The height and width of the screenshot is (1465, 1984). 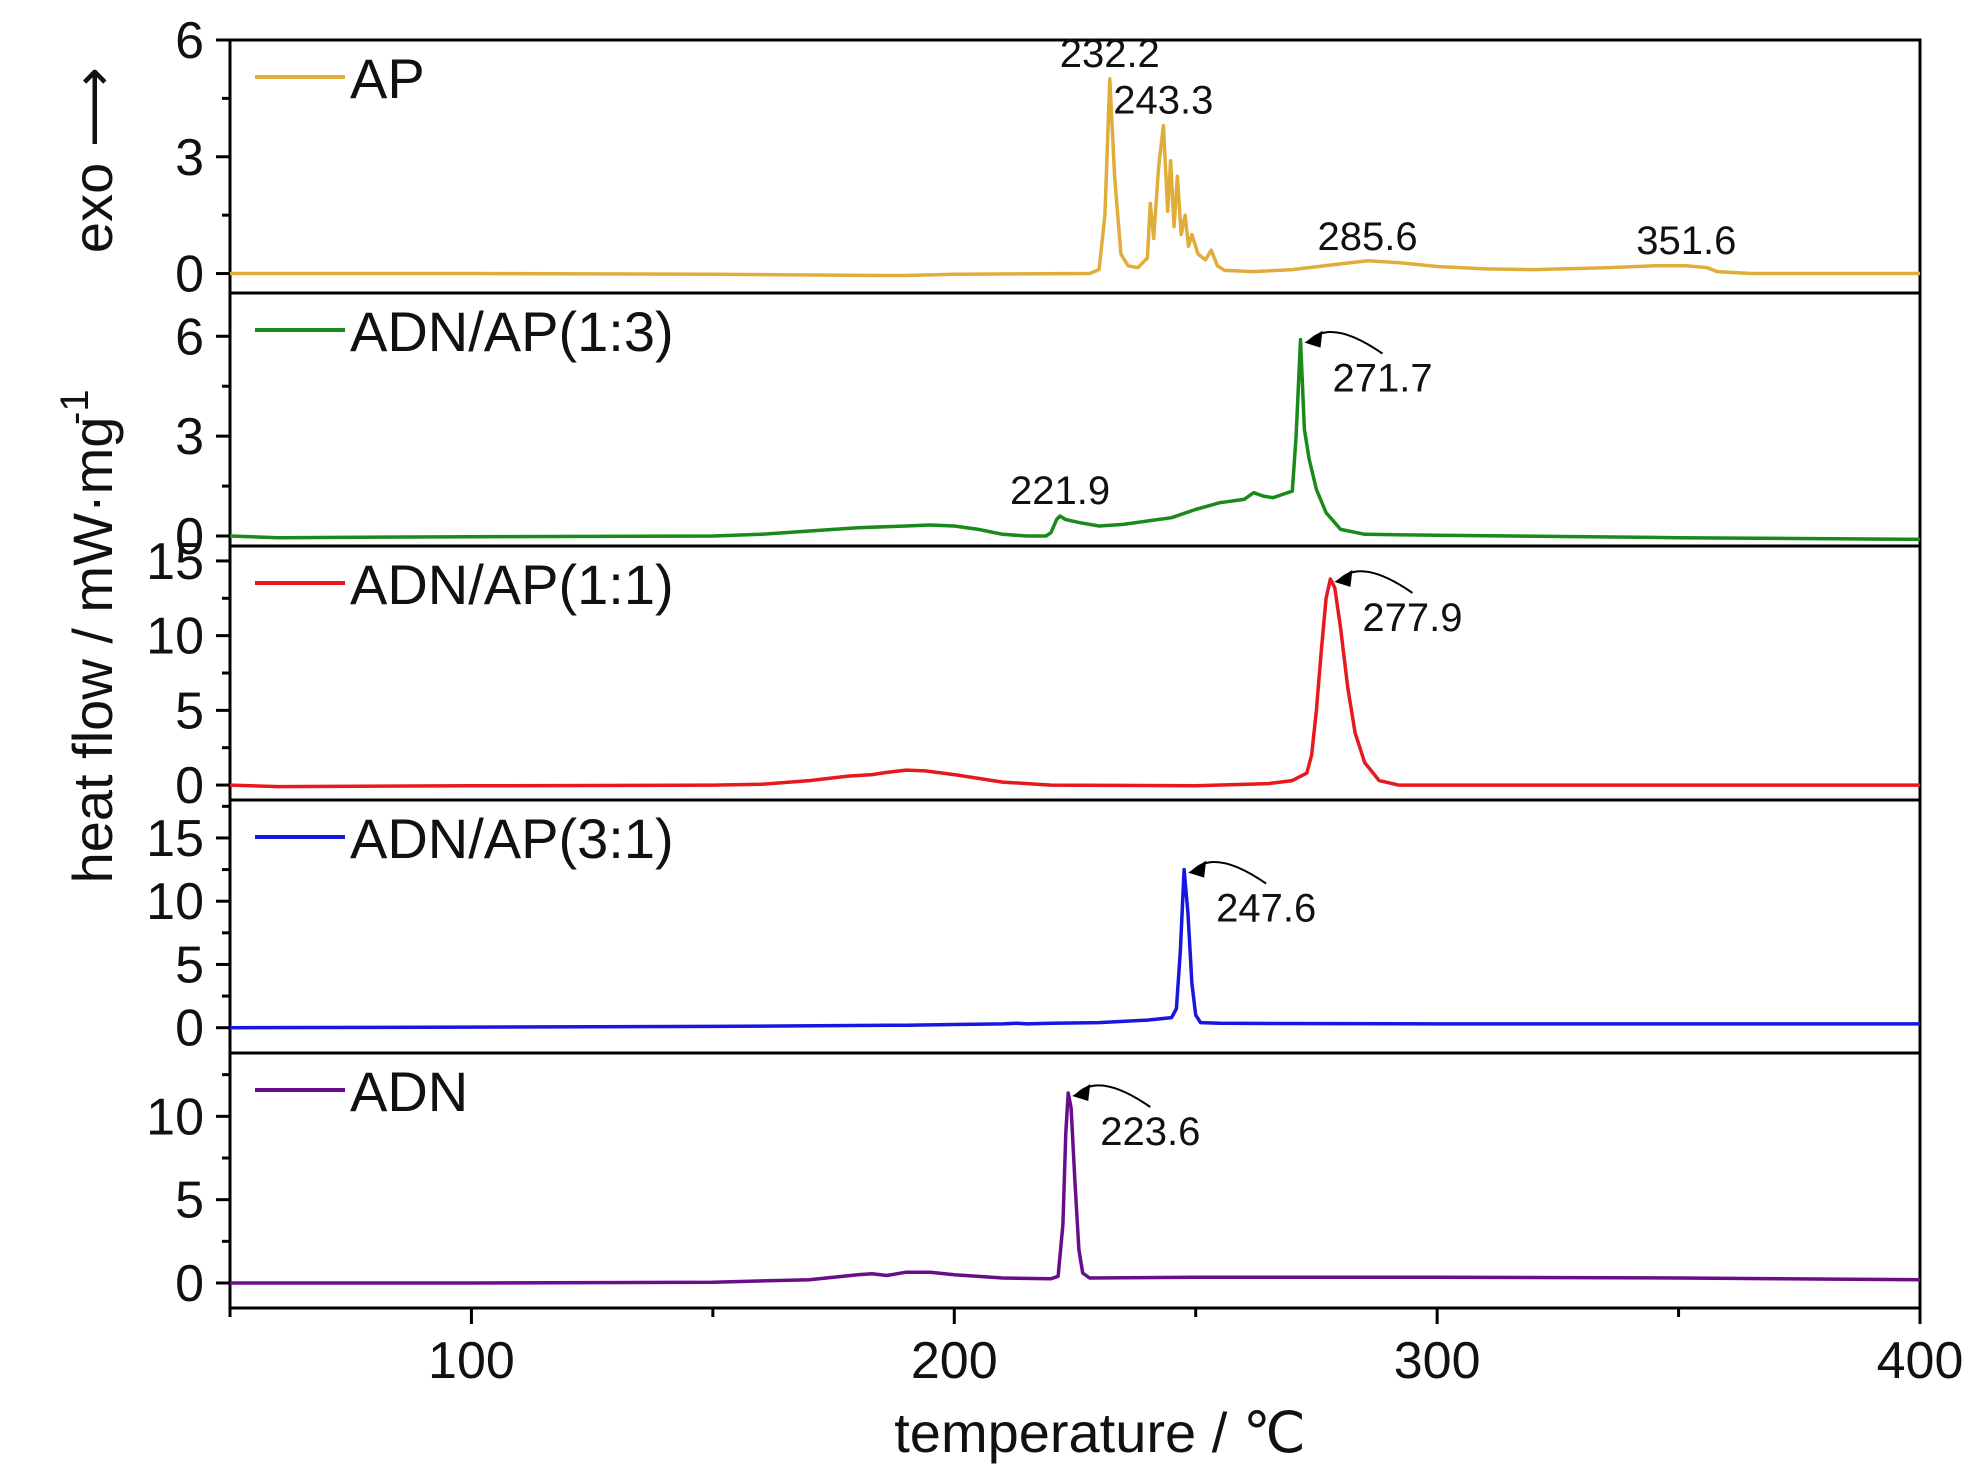 What do you see at coordinates (1075, 177) in the screenshot?
I see `series-line-ap` at bounding box center [1075, 177].